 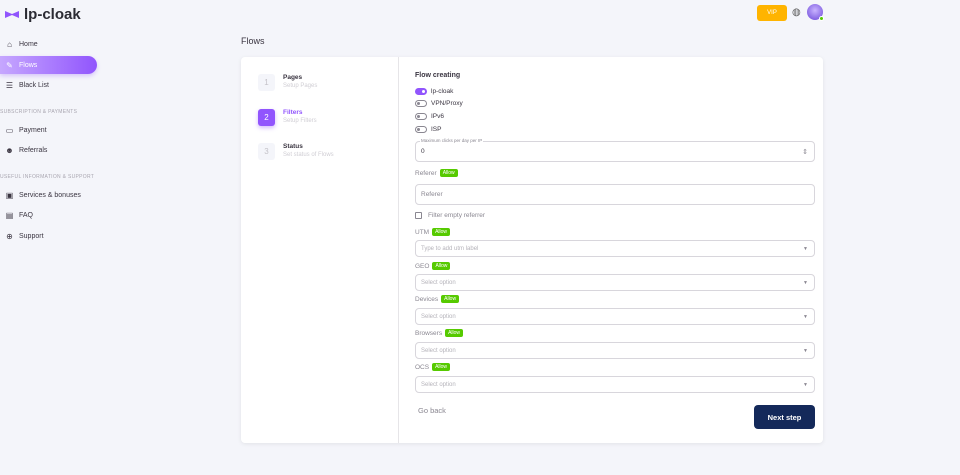 What do you see at coordinates (442, 91) in the screenshot?
I see `toggle-label: lp-cloak` at bounding box center [442, 91].